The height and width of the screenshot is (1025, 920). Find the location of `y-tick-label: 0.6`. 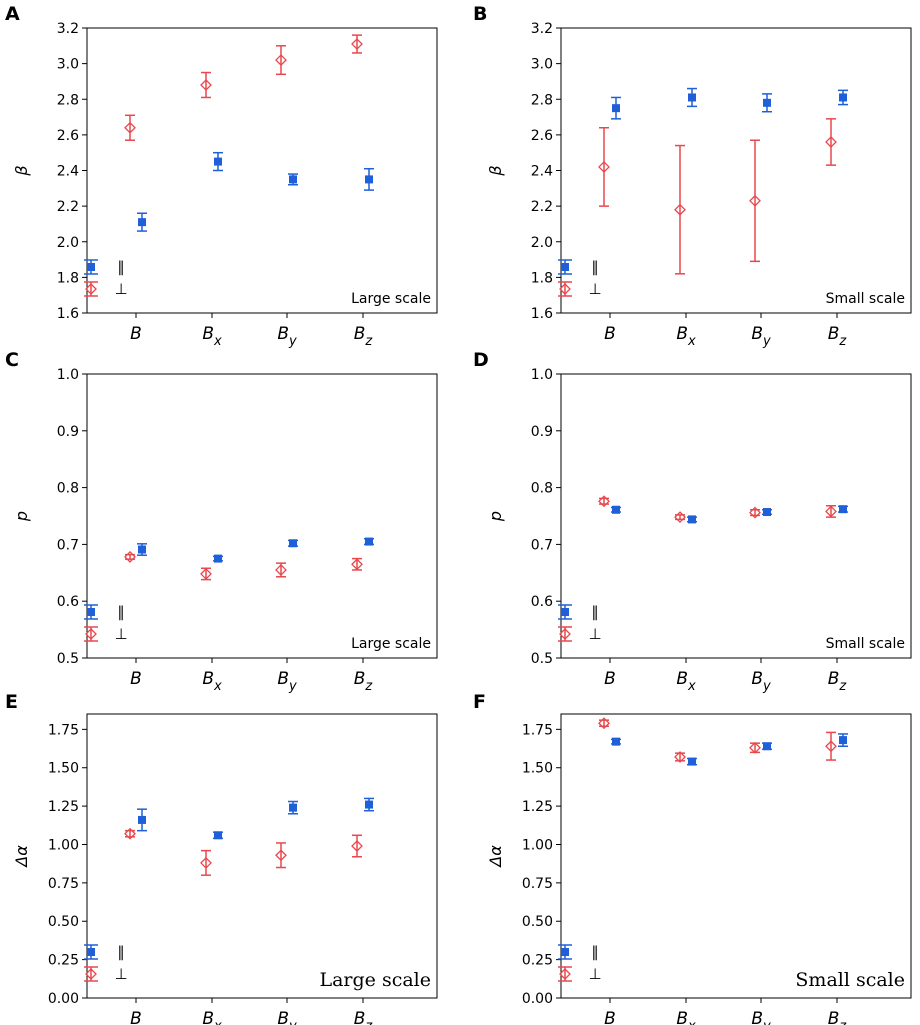

y-tick-label: 0.6 is located at coordinates (542, 602).